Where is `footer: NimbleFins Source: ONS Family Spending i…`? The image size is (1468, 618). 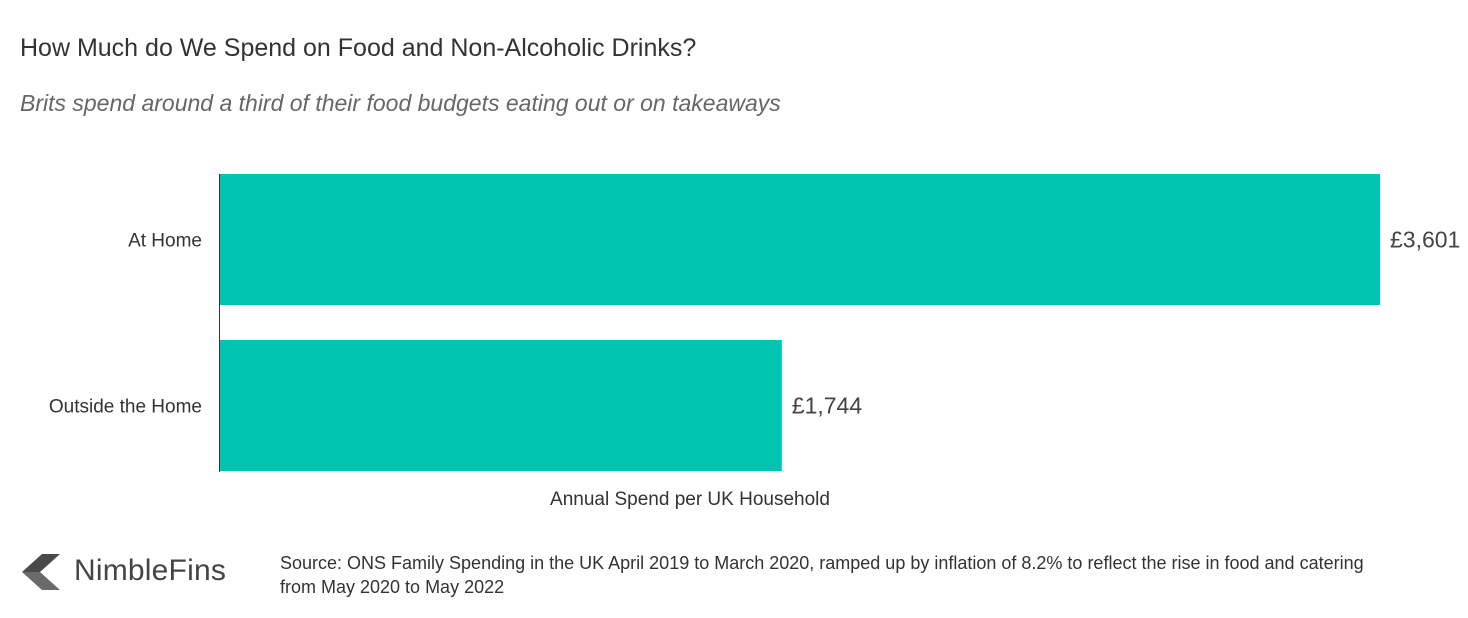
footer: NimbleFins Source: ONS Family Spending i… is located at coordinates (740, 578).